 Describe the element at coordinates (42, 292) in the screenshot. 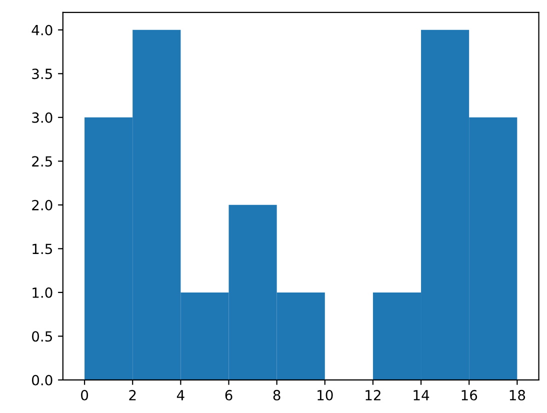

I see `y-tick-label: 1.0` at that location.